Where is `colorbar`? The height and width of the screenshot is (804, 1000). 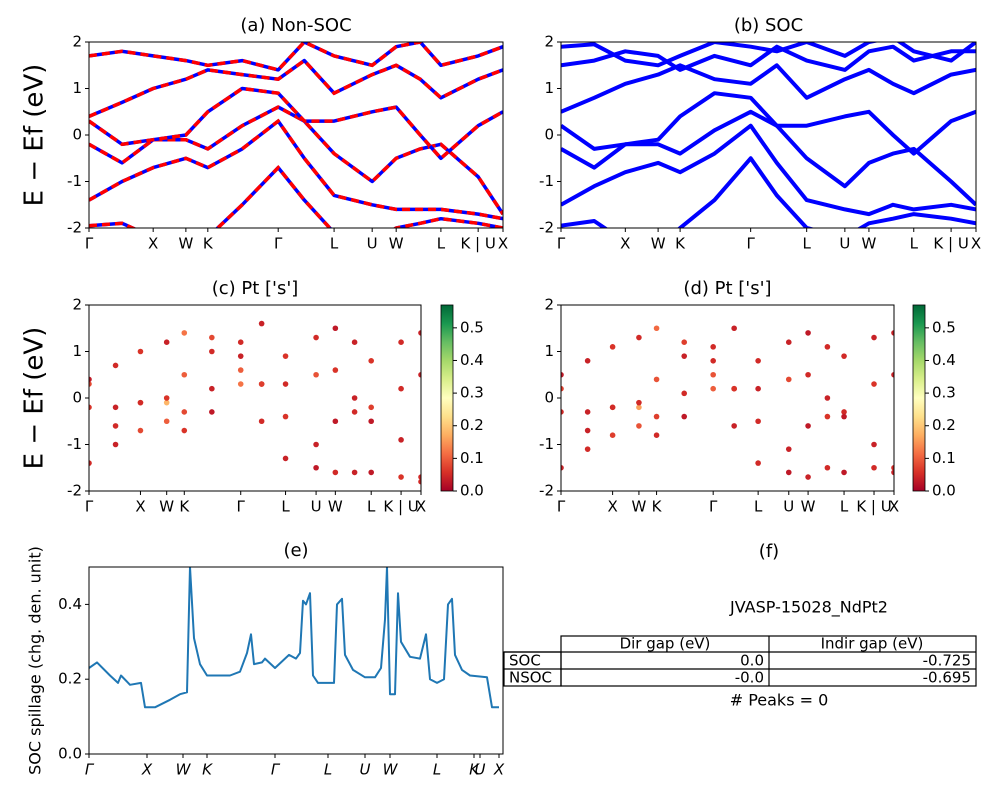 colorbar is located at coordinates (447, 398).